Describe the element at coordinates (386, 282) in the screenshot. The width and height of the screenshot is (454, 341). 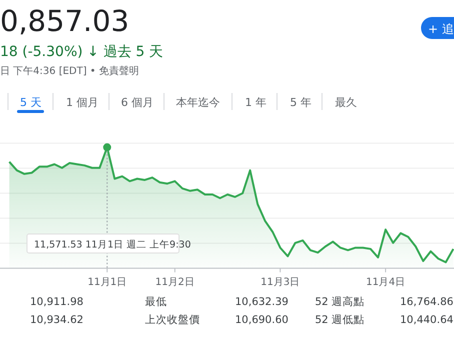
I see `x-tick-label: 11月4日` at that location.